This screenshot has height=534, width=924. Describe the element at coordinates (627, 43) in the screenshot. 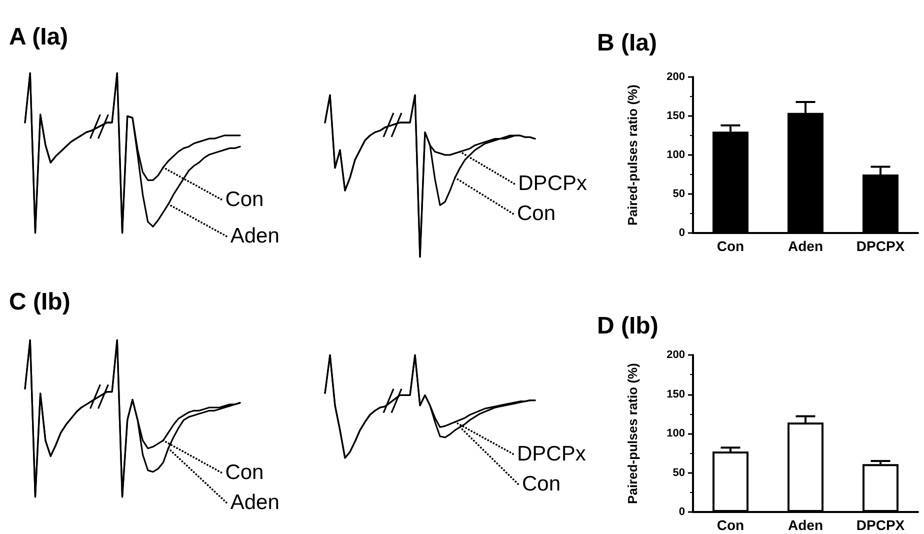

I see `chart-title: B (Ia)` at that location.